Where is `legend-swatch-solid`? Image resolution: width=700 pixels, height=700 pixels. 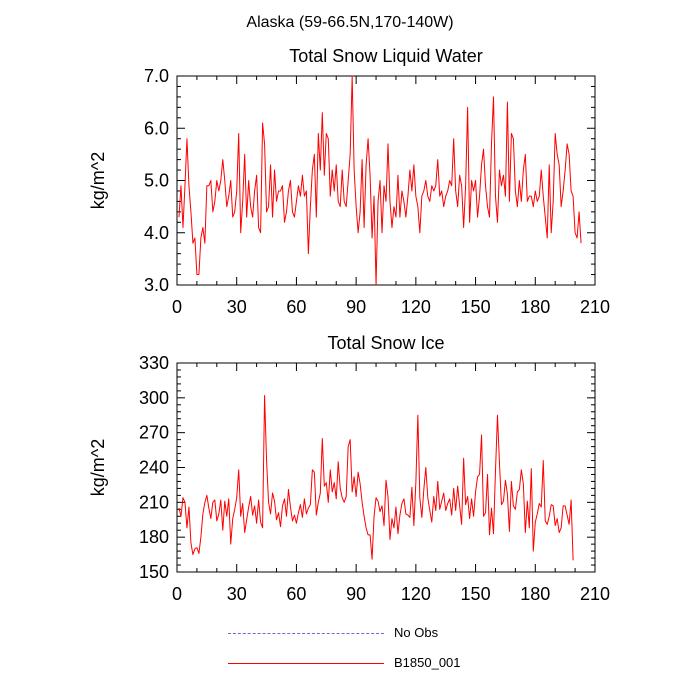 legend-swatch-solid is located at coordinates (306, 663).